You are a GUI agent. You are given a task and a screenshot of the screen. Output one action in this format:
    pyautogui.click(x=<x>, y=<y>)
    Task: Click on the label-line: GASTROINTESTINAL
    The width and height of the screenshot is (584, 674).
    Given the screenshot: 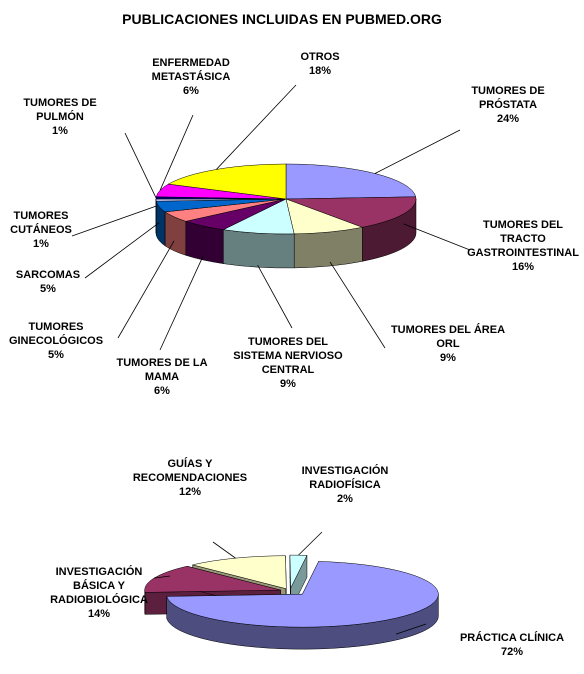 What is the action you would take?
    pyautogui.click(x=523, y=253)
    